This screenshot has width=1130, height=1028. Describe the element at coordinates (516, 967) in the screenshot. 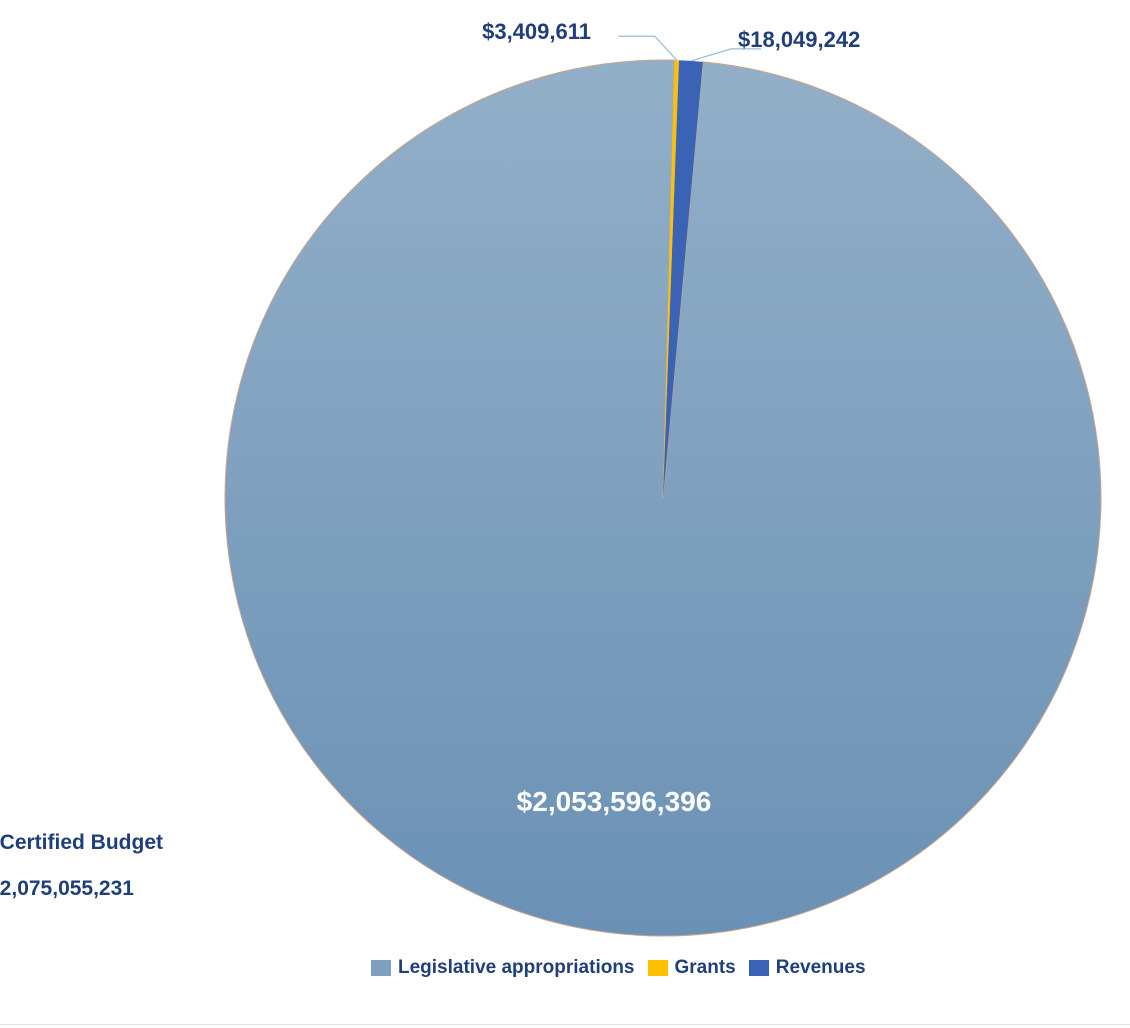

I see `legend-label: Legislative appropriations` at that location.